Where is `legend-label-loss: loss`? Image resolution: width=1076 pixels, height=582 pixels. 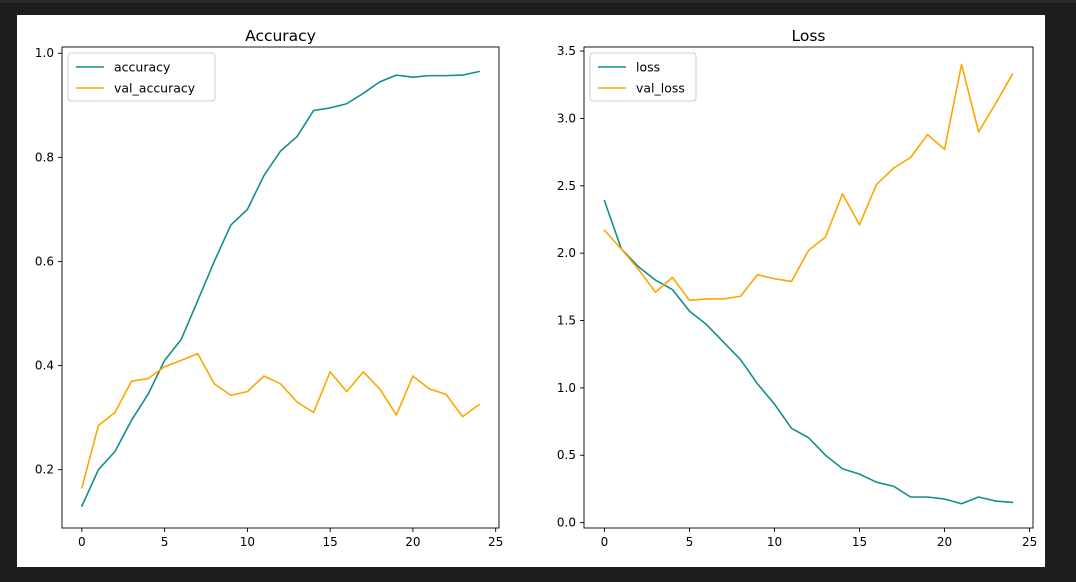 legend-label-loss: loss is located at coordinates (648, 67).